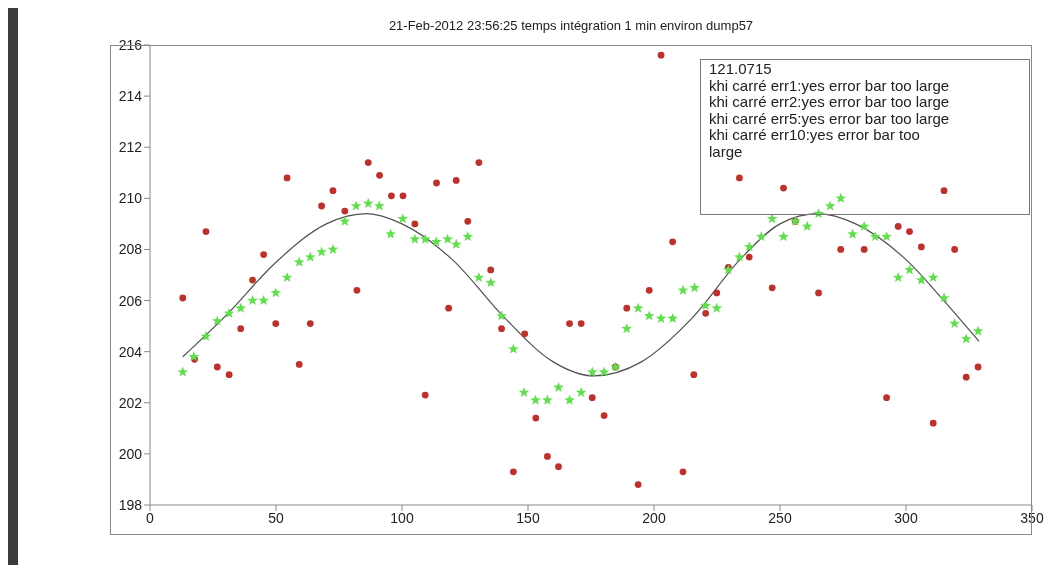  Describe the element at coordinates (276, 517) in the screenshot. I see `x-tick-label: 50` at that location.